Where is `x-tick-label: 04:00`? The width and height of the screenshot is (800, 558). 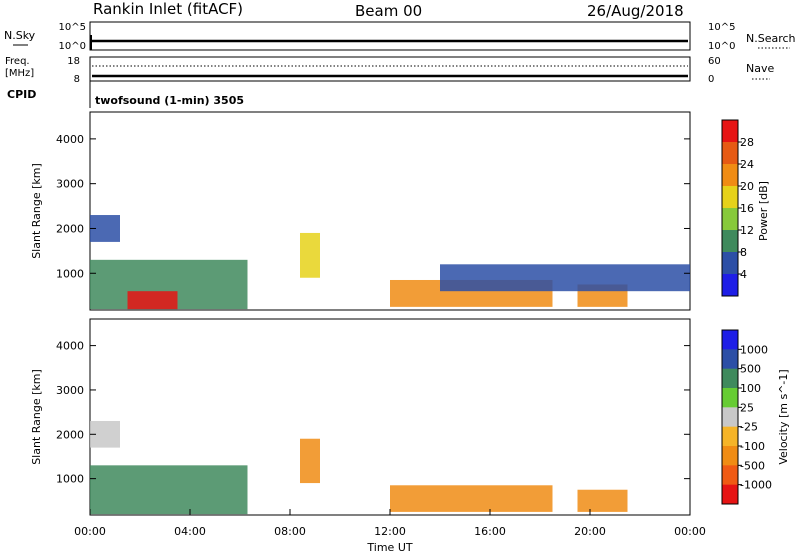 x-tick-label: 04:00 is located at coordinates (190, 531).